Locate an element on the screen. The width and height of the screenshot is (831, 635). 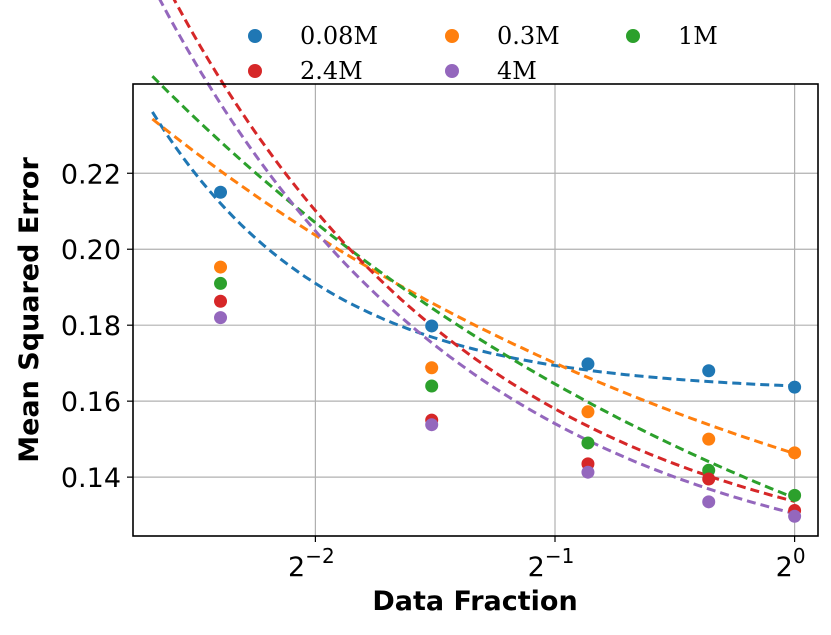
x-axis-label: Data Fraction is located at coordinates (474, 601).